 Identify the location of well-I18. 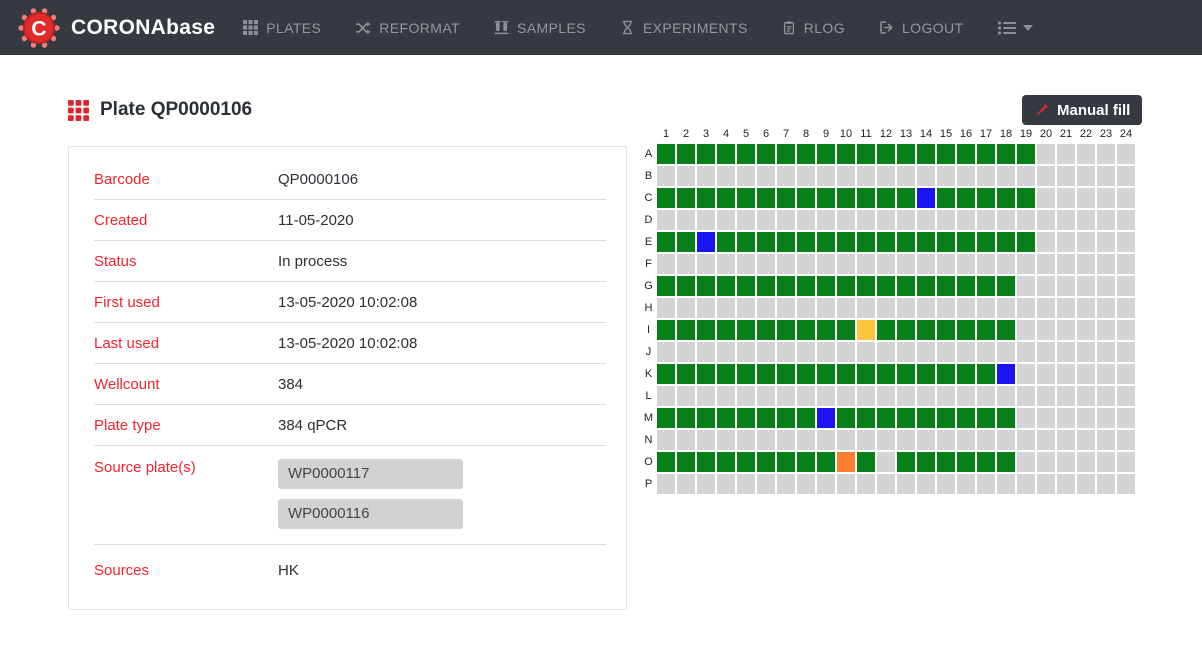
(1006, 330).